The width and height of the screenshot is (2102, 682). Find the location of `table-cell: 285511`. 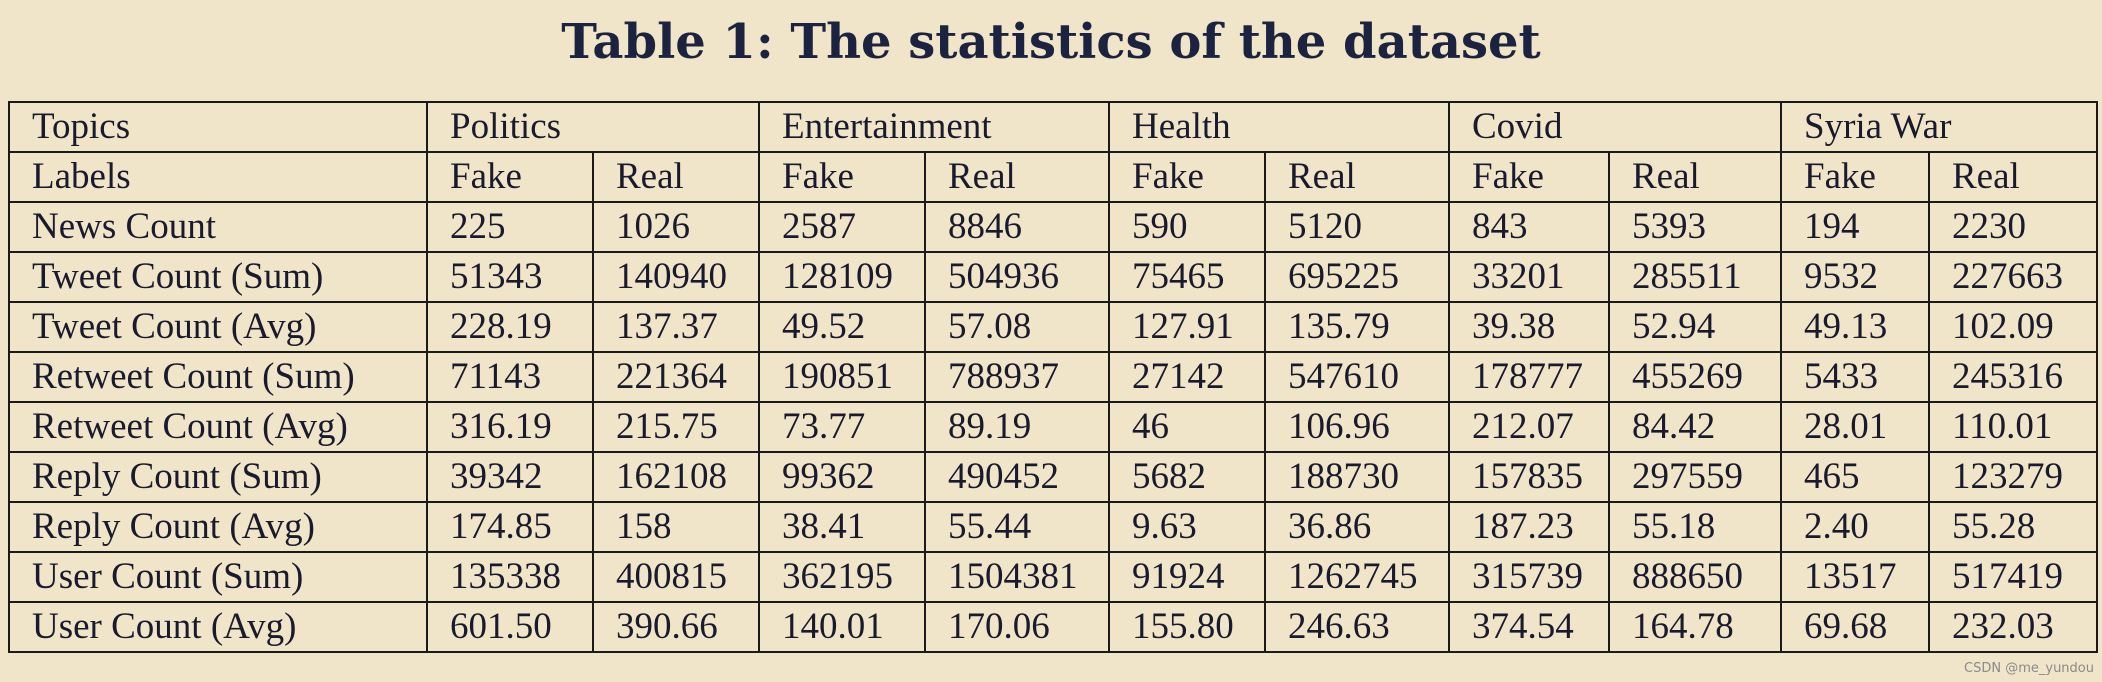

table-cell: 285511 is located at coordinates (1695, 277).